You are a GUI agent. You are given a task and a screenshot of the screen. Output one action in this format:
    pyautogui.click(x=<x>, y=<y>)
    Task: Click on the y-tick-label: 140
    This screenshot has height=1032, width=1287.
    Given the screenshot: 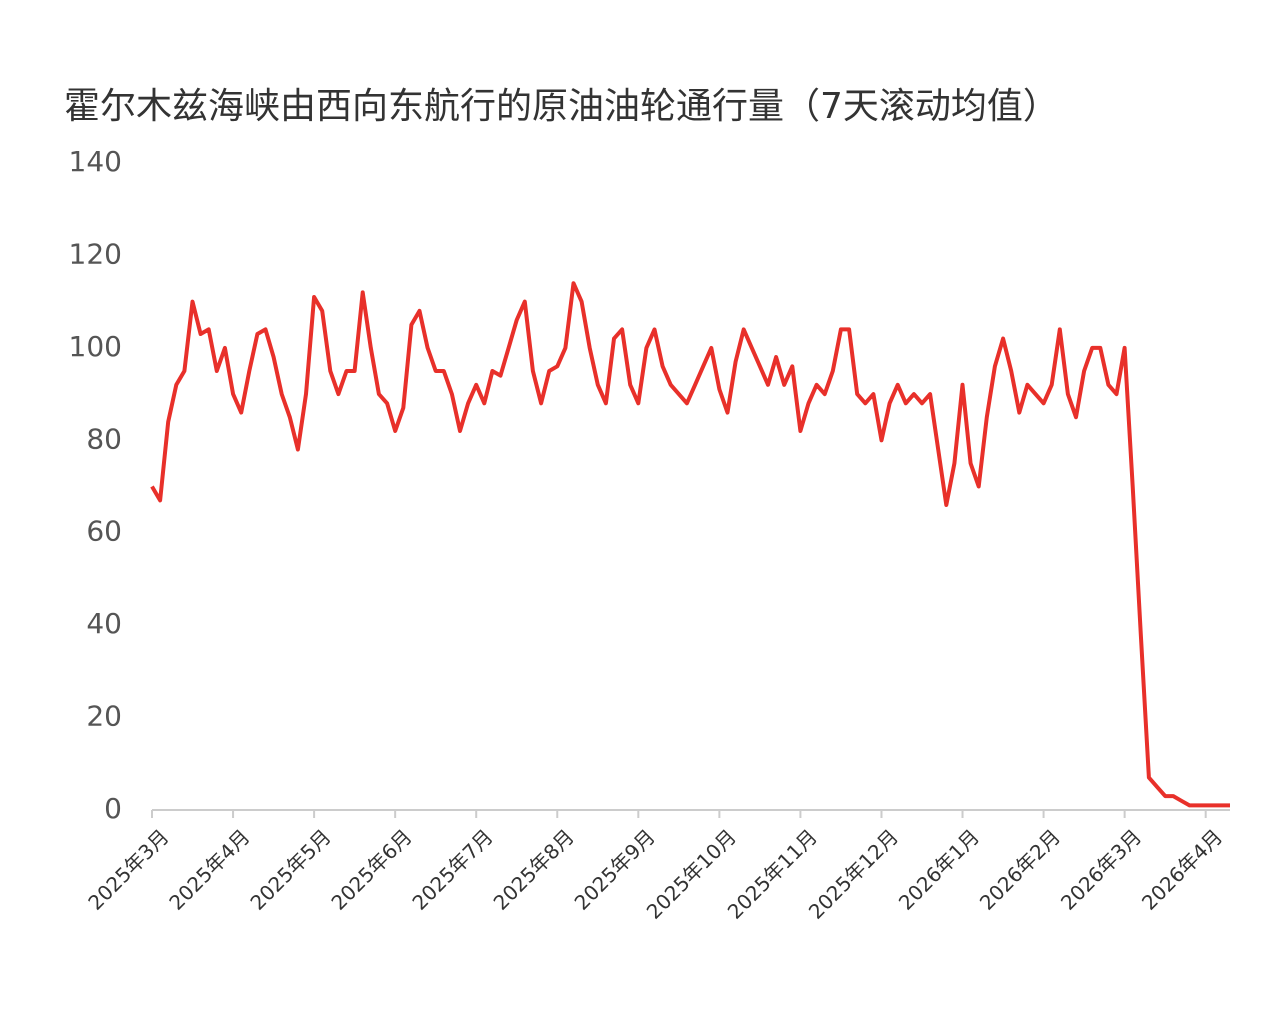 What is the action you would take?
    pyautogui.click(x=95, y=161)
    